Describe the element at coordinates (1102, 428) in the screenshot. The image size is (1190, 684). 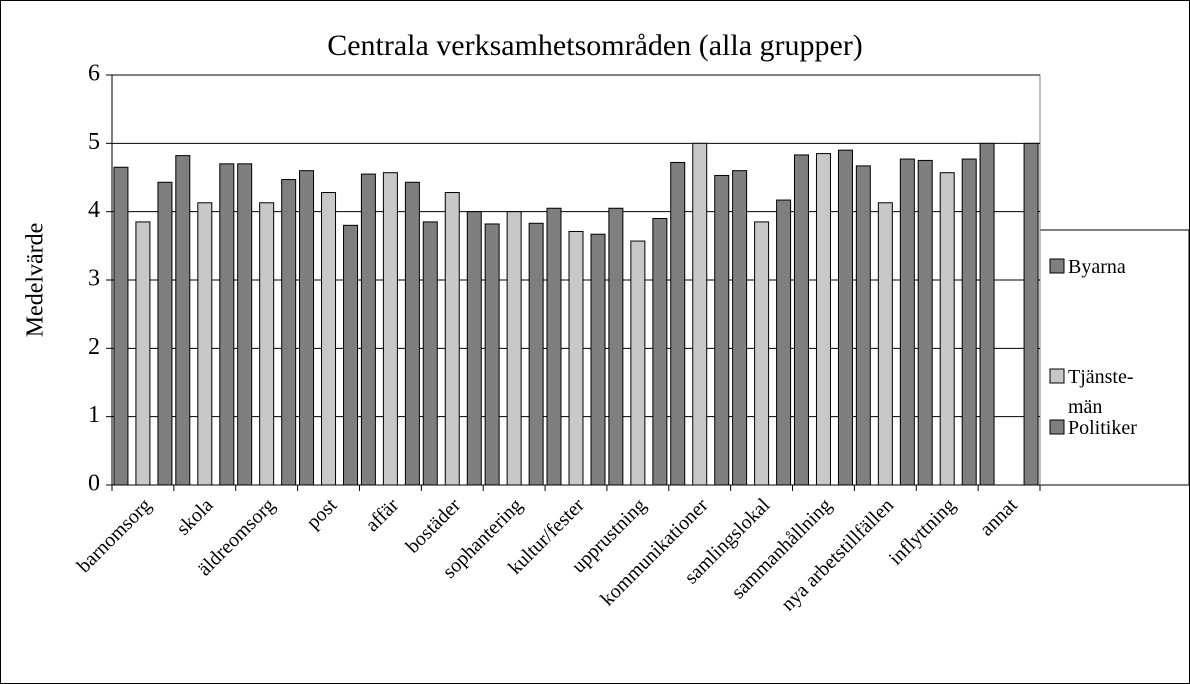
I see `legend-label: Politiker` at that location.